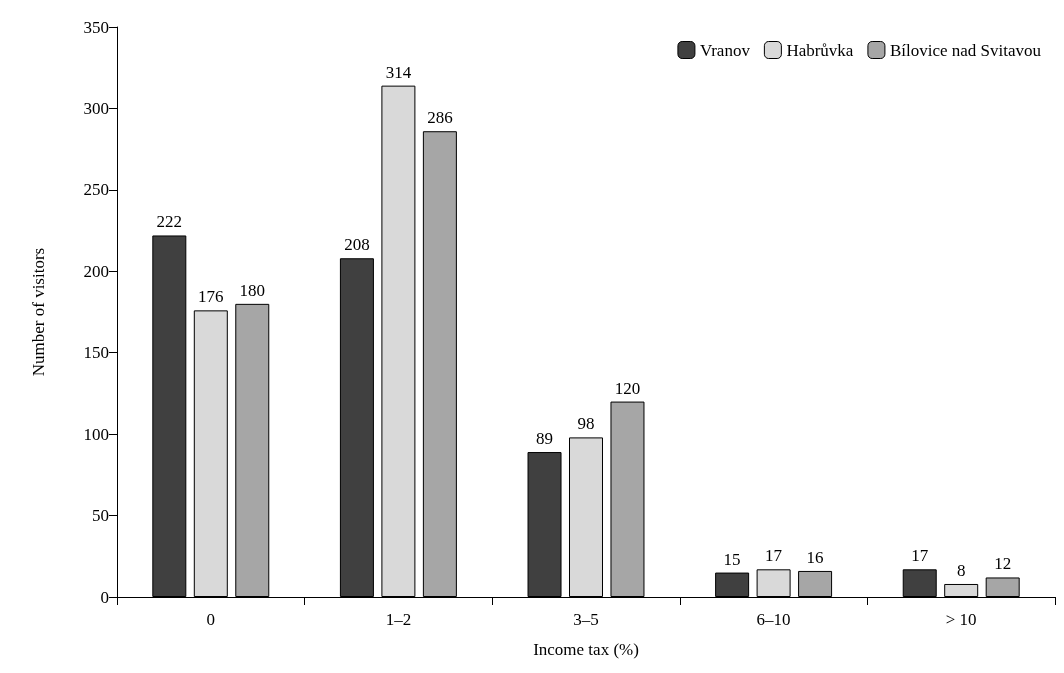 This screenshot has width=1064, height=673. Describe the element at coordinates (357, 245) in the screenshot. I see `data-label: 208` at that location.